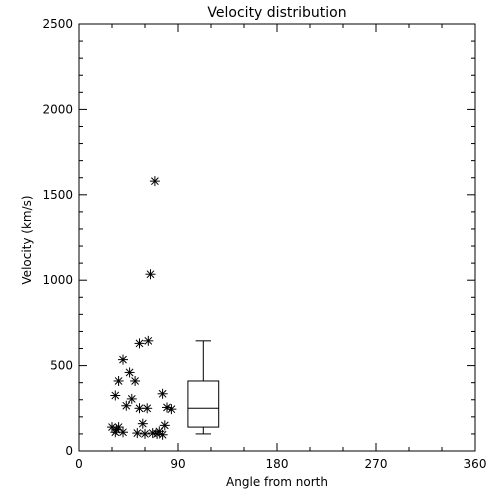  I want to click on chart-title: Velocity distribution, so click(276, 13).